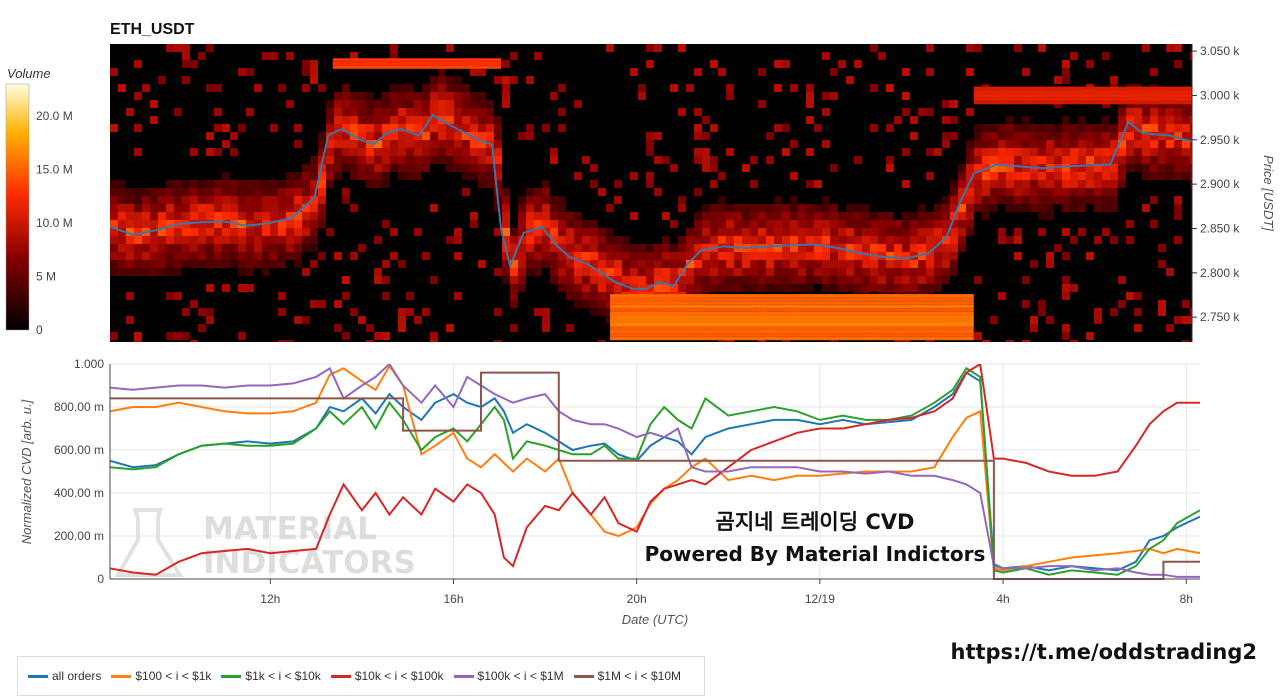  Describe the element at coordinates (815, 522) in the screenshot. I see `overlay-title: 곰지네 트레이딩 CVD` at that location.